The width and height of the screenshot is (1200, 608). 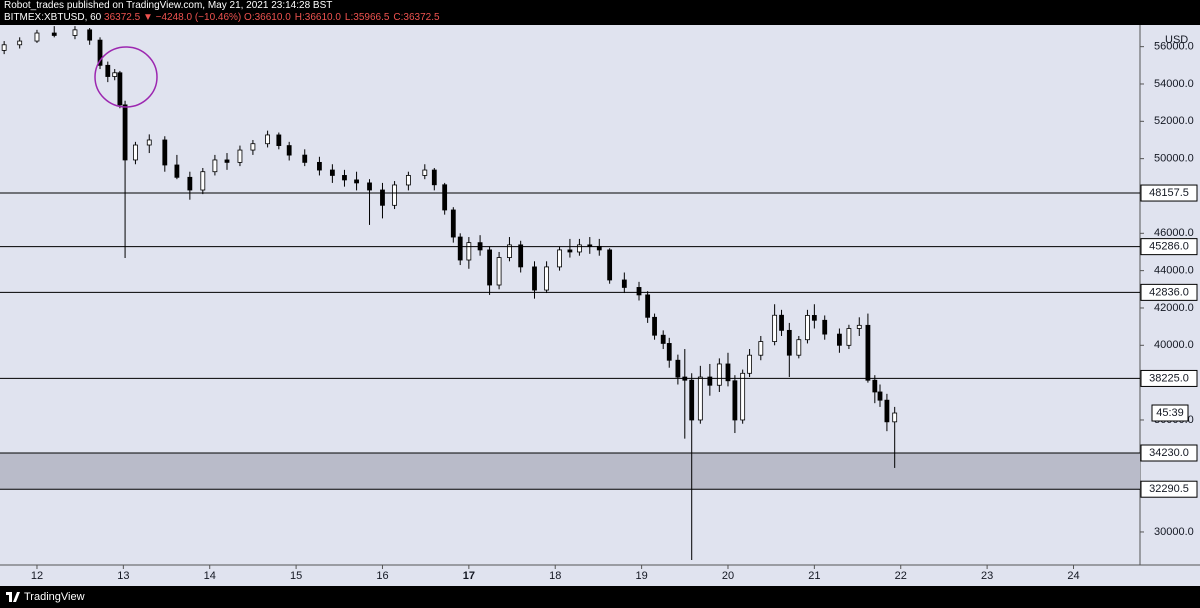 What do you see at coordinates (37, 576) in the screenshot?
I see `x-tick-label: 12` at bounding box center [37, 576].